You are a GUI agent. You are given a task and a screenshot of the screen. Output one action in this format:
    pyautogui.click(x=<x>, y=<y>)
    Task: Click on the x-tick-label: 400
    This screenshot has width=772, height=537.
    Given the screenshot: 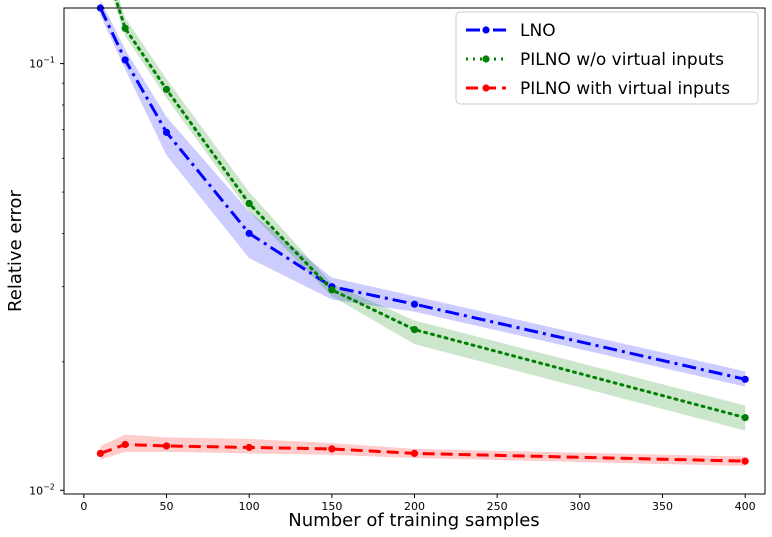 What is the action you would take?
    pyautogui.click(x=745, y=506)
    